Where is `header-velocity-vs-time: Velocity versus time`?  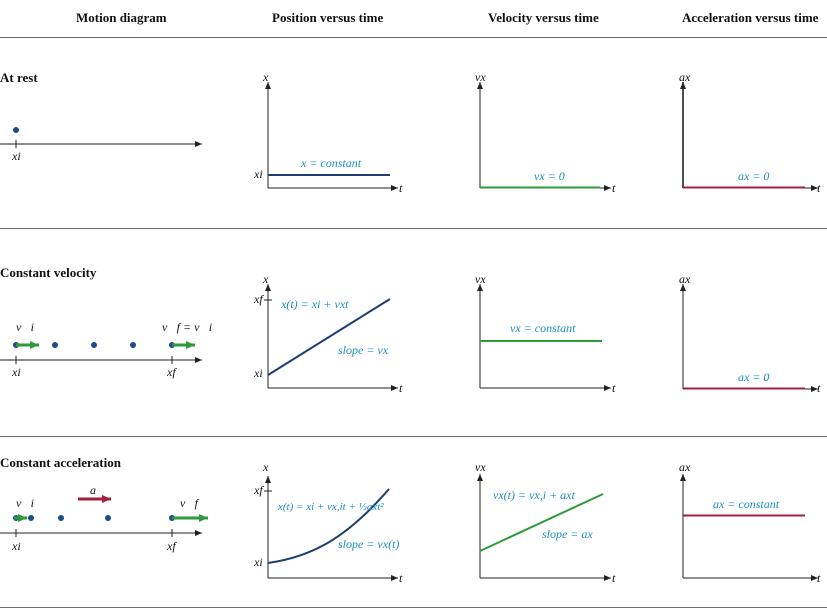
header-velocity-vs-time: Velocity versus time is located at coordinates (543, 17).